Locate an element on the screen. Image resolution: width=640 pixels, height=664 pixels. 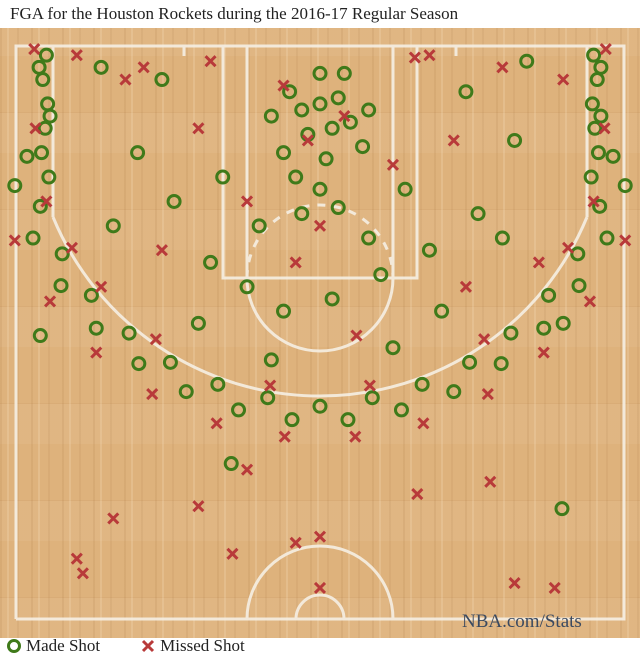
legend-label-missed: Missed Shot is located at coordinates (202, 645).